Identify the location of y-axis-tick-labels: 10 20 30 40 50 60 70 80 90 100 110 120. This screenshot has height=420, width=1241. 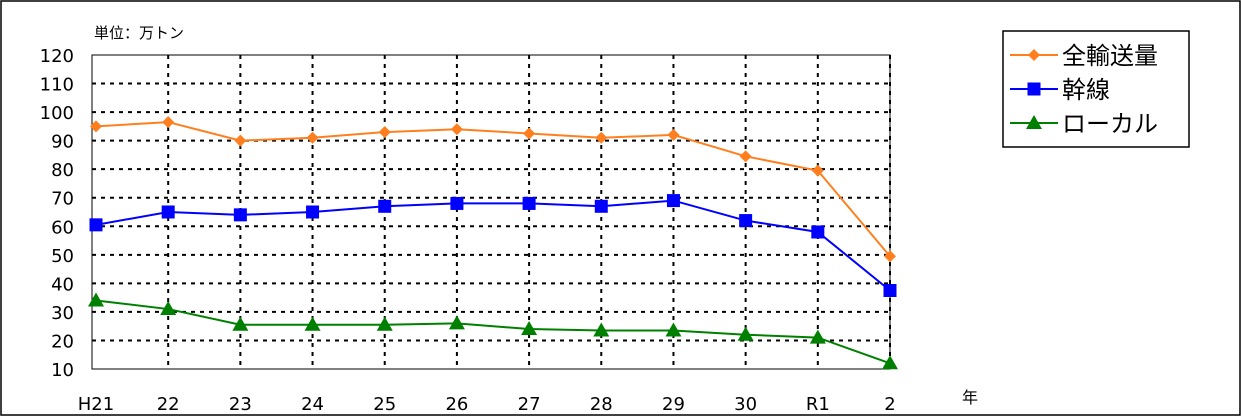
(57, 213).